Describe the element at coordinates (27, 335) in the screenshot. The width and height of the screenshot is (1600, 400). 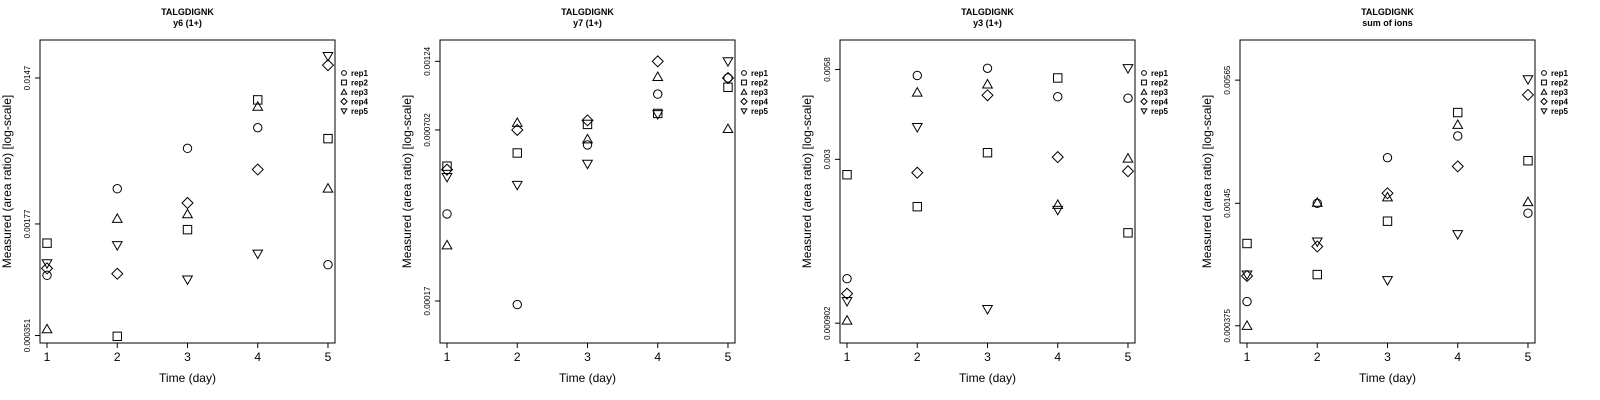
I see `y-tick-label: 0.000351` at that location.